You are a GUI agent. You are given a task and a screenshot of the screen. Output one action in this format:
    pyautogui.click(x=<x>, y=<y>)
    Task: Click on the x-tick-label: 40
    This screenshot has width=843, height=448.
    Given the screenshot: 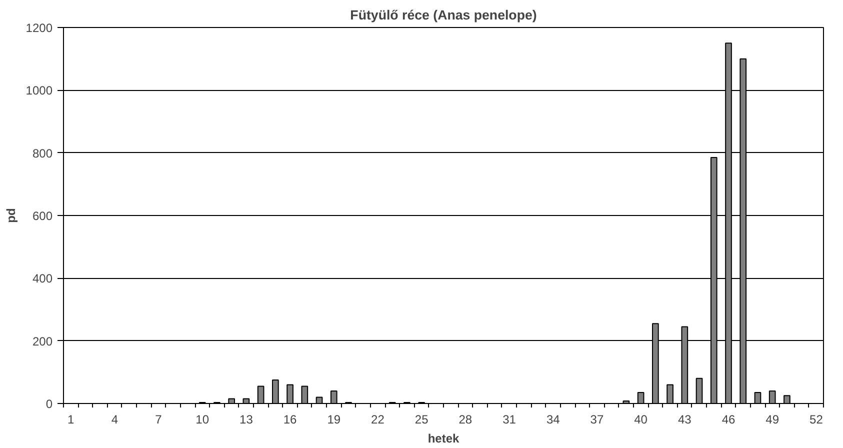 What is the action you would take?
    pyautogui.click(x=641, y=419)
    